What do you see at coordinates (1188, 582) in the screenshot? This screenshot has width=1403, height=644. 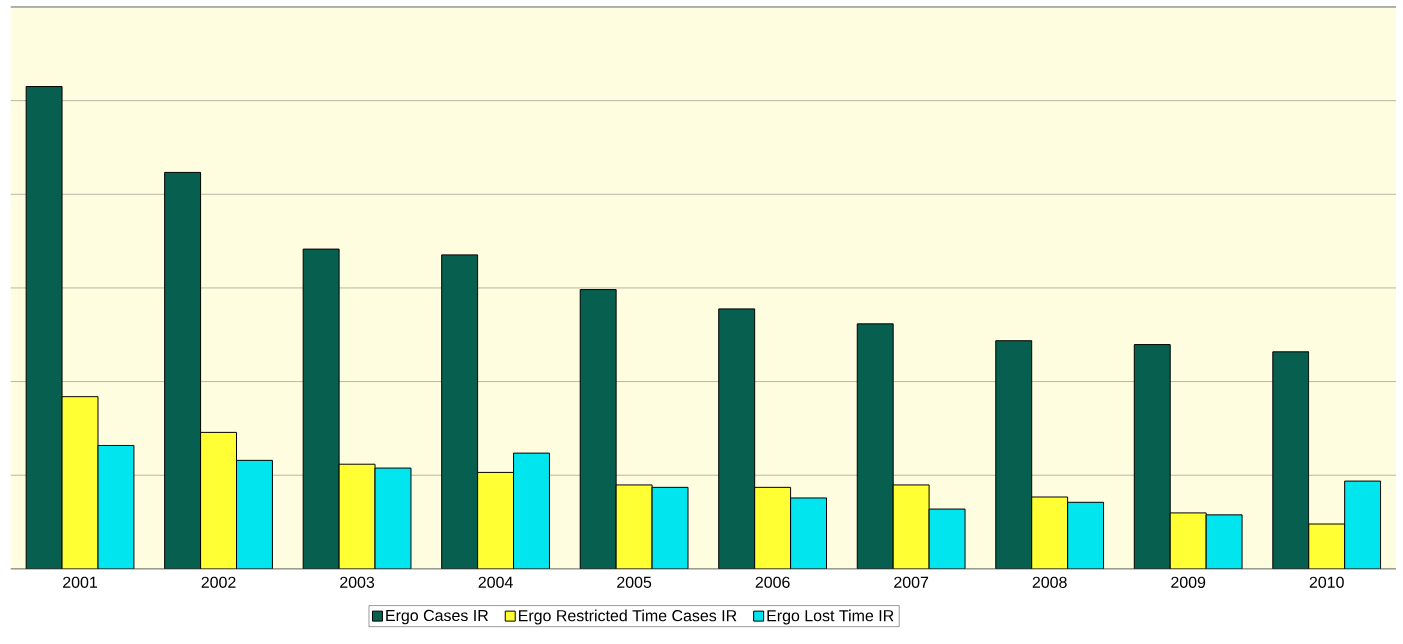 I see `x-tick-label: 2009` at bounding box center [1188, 582].